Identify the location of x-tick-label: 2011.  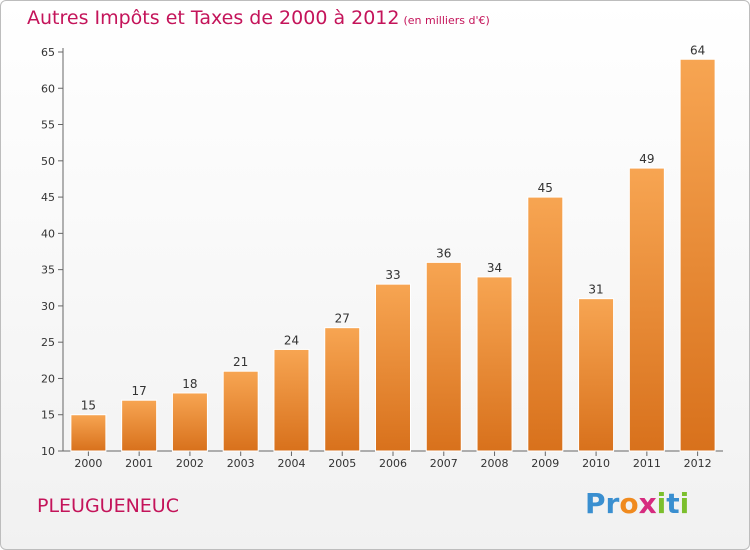
(647, 463).